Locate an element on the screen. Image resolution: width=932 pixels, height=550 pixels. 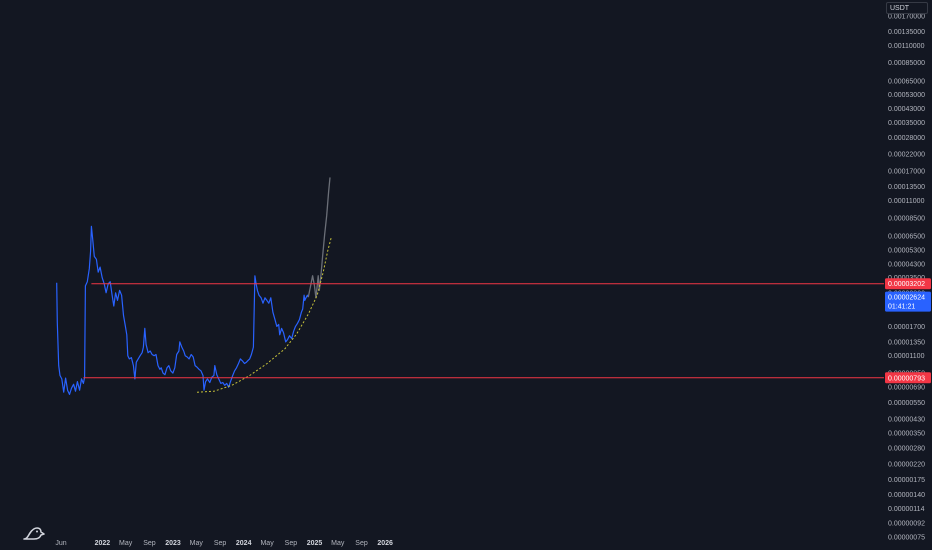
y-tick-label: 0.00035000 is located at coordinates (906, 123).